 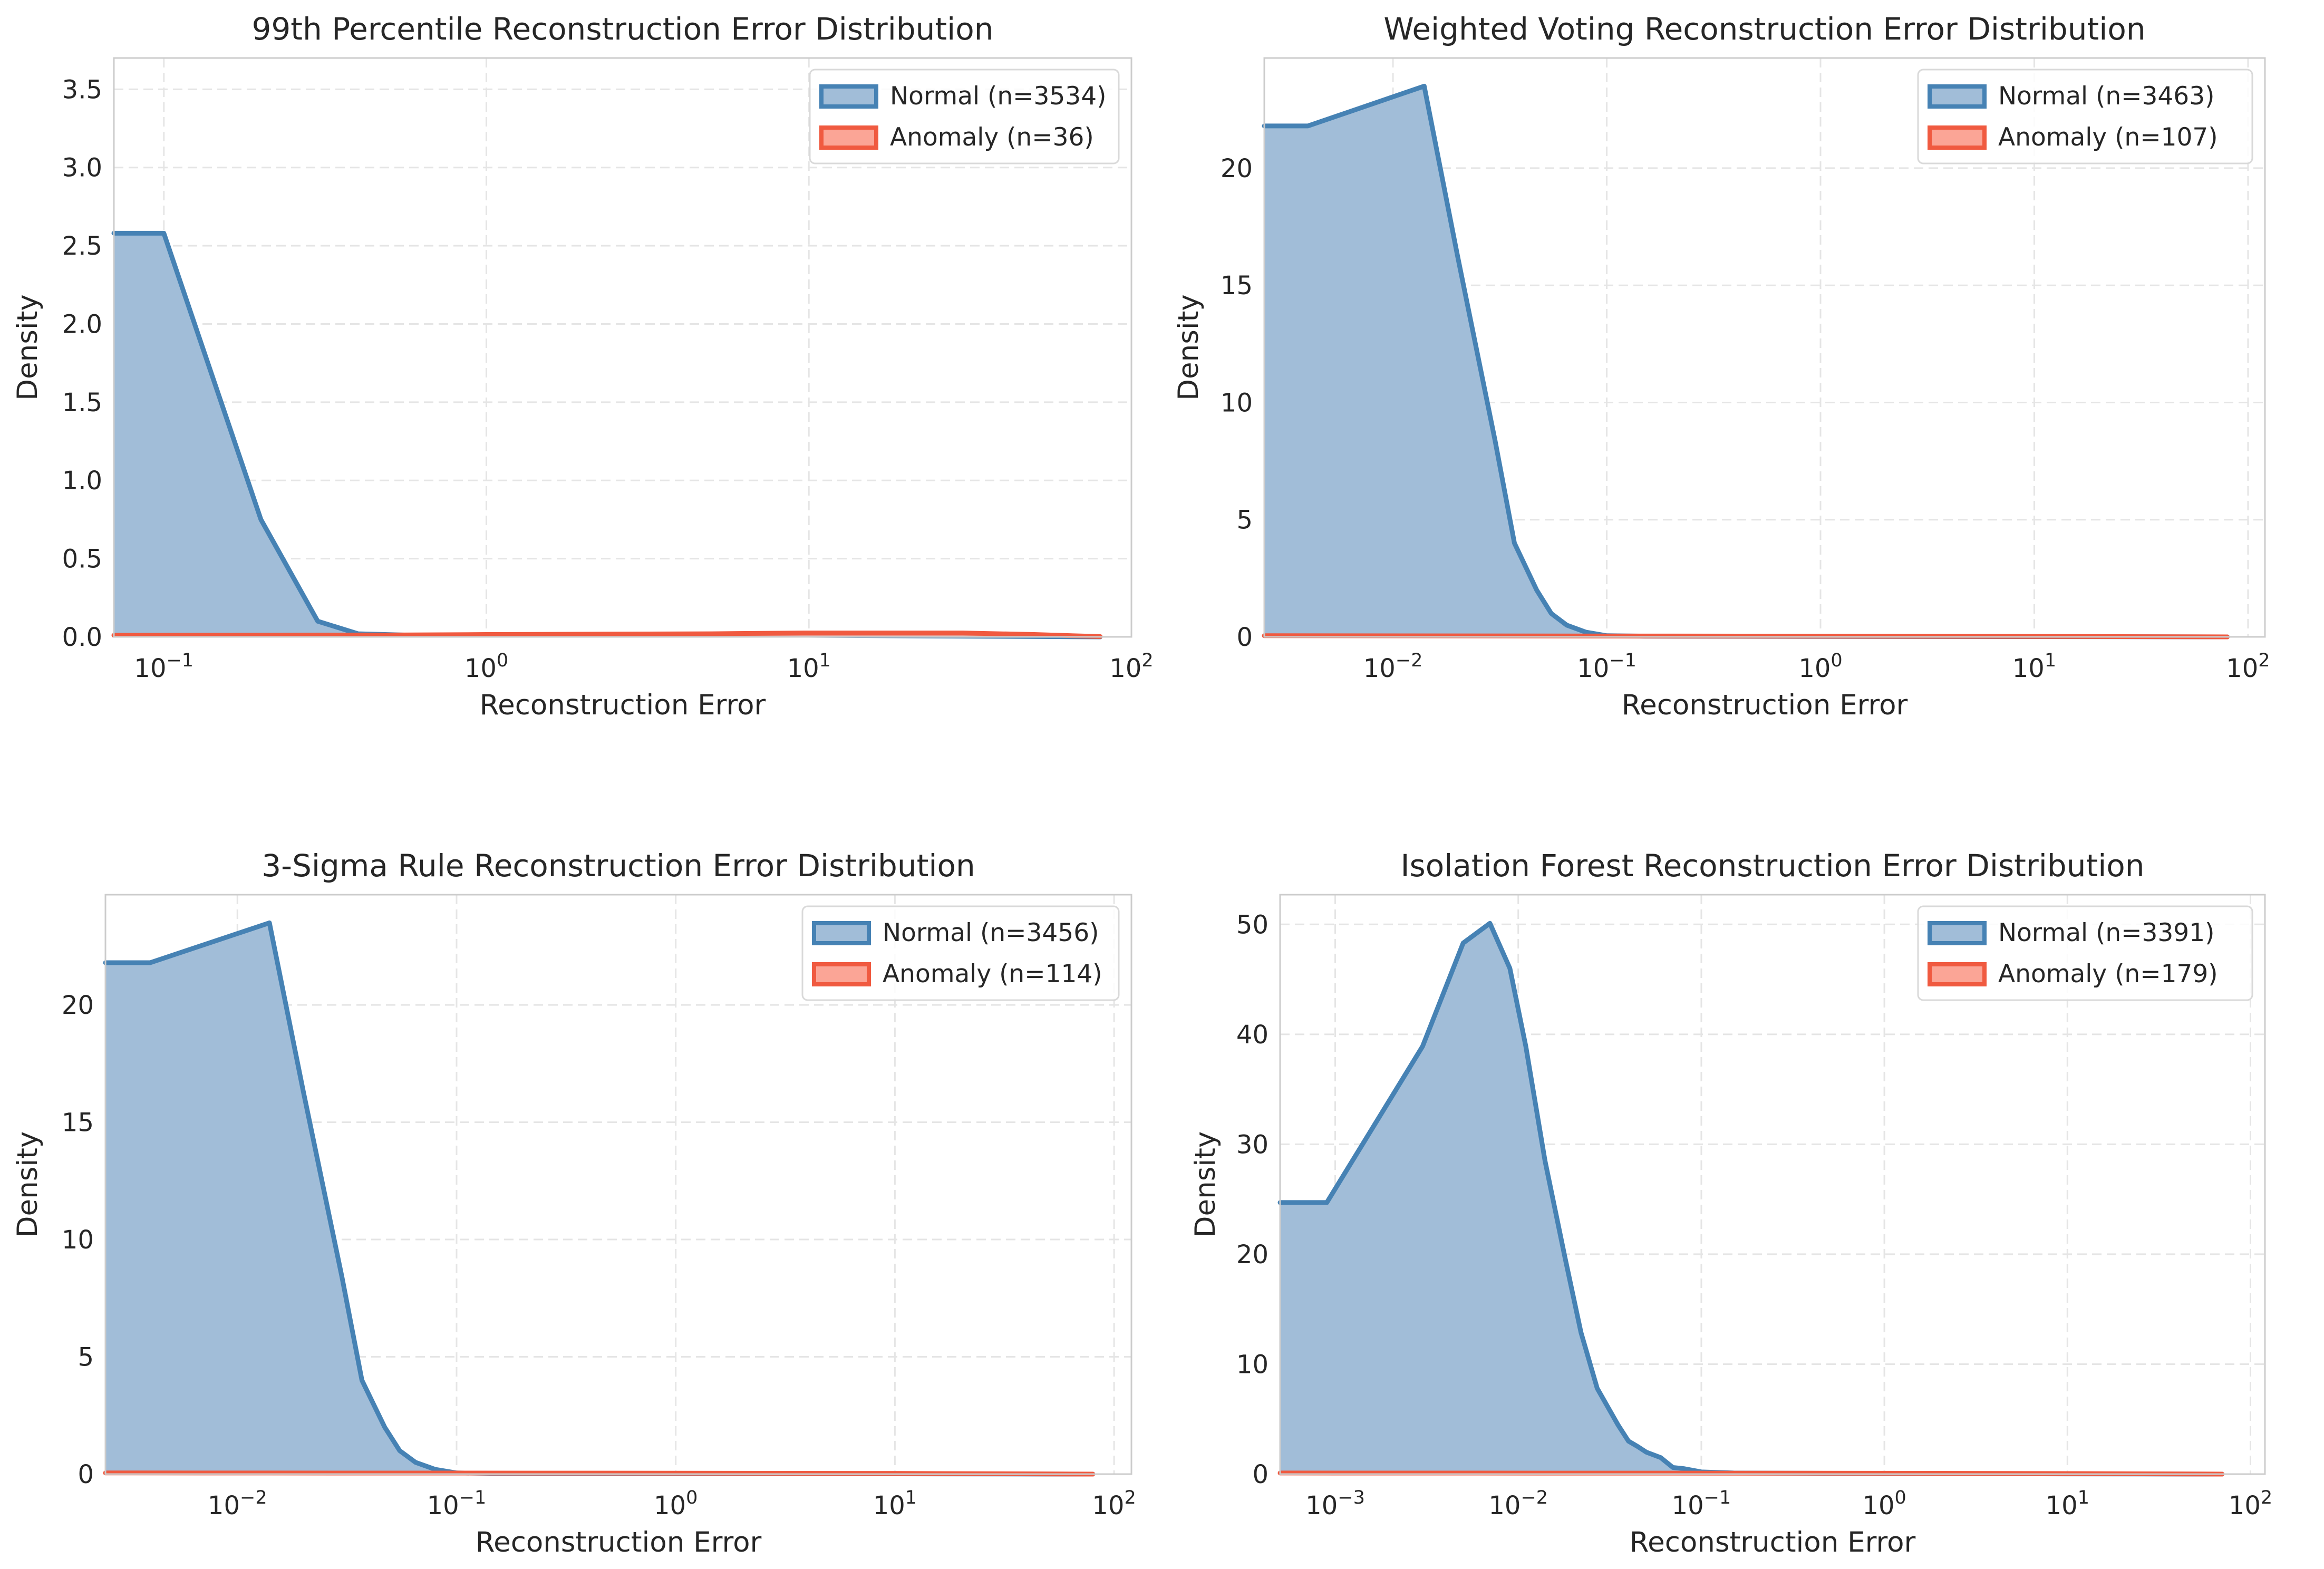 What do you see at coordinates (2106, 932) in the screenshot?
I see `legend-label-normal: Normal (n=3391)` at bounding box center [2106, 932].